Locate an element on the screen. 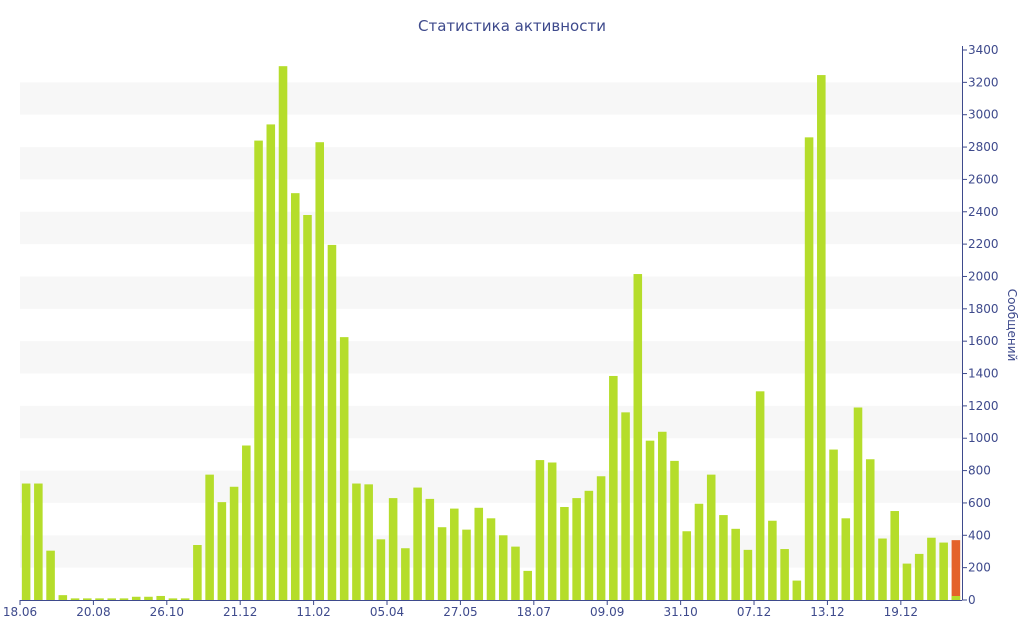 This screenshot has height=644, width=1024. y-tick-label: 1000 is located at coordinates (983, 438).